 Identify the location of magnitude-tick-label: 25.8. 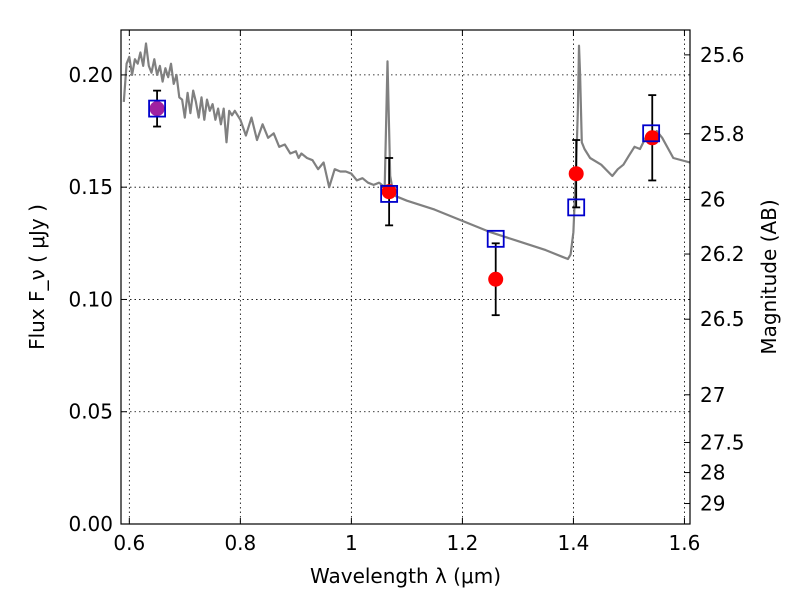
(722, 134).